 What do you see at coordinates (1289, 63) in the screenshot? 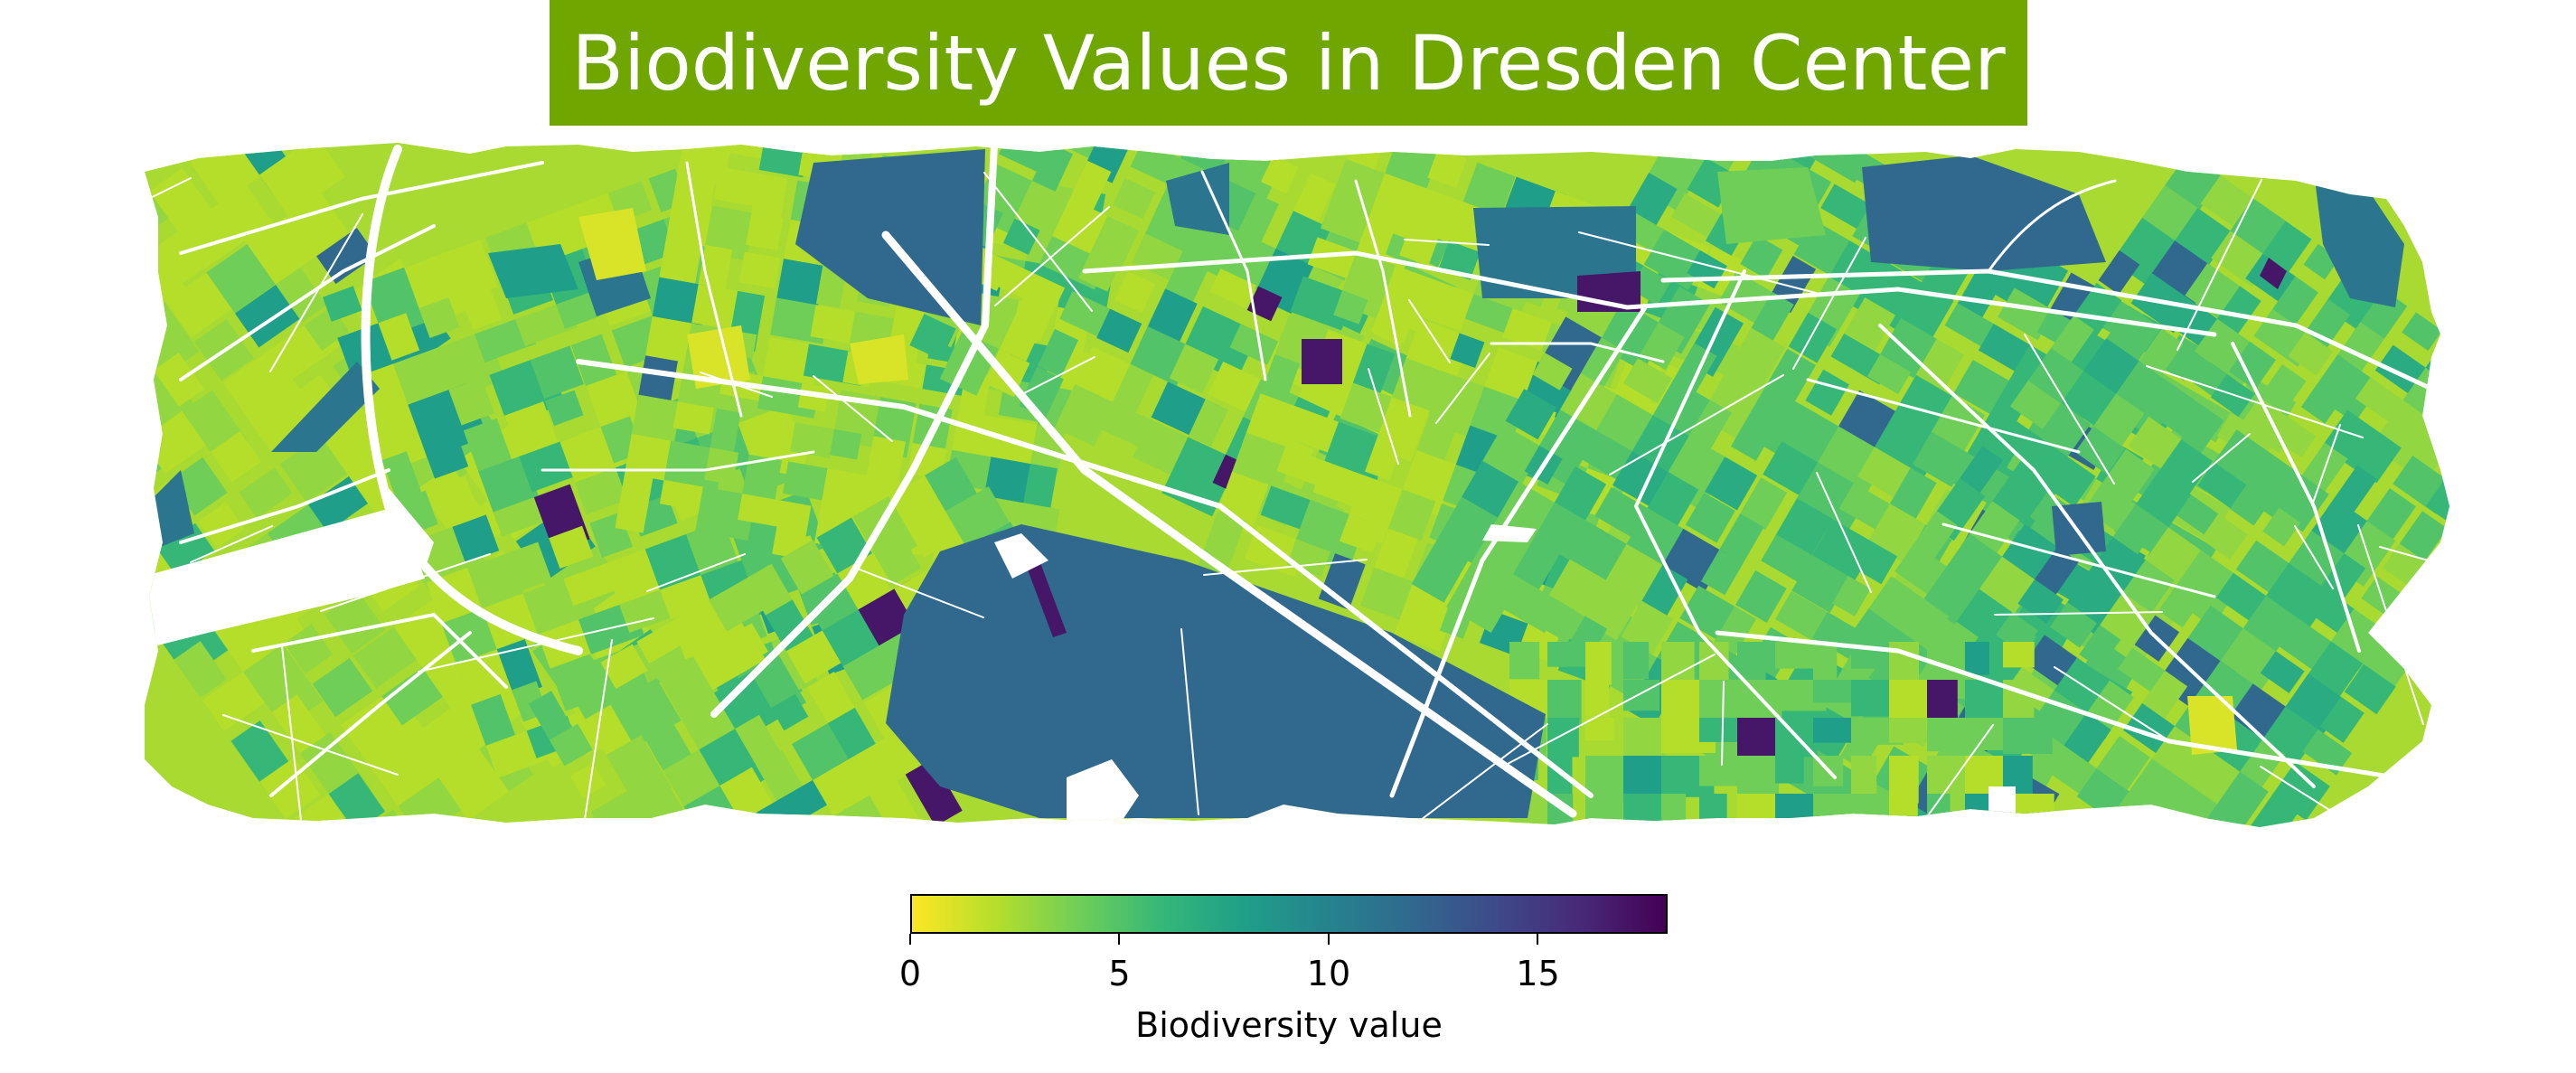
I see `map-title: Biodiversity Values in Dresden Center` at bounding box center [1289, 63].